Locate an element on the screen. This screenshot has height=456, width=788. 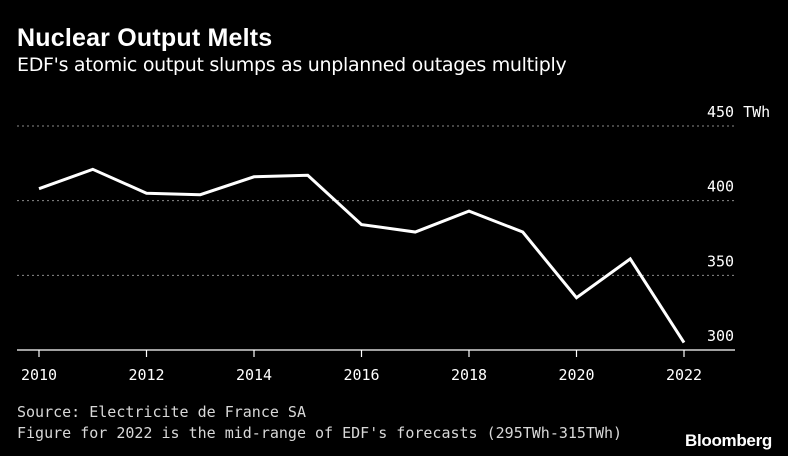
x-tick-label-2010: 2010 is located at coordinates (39, 375).